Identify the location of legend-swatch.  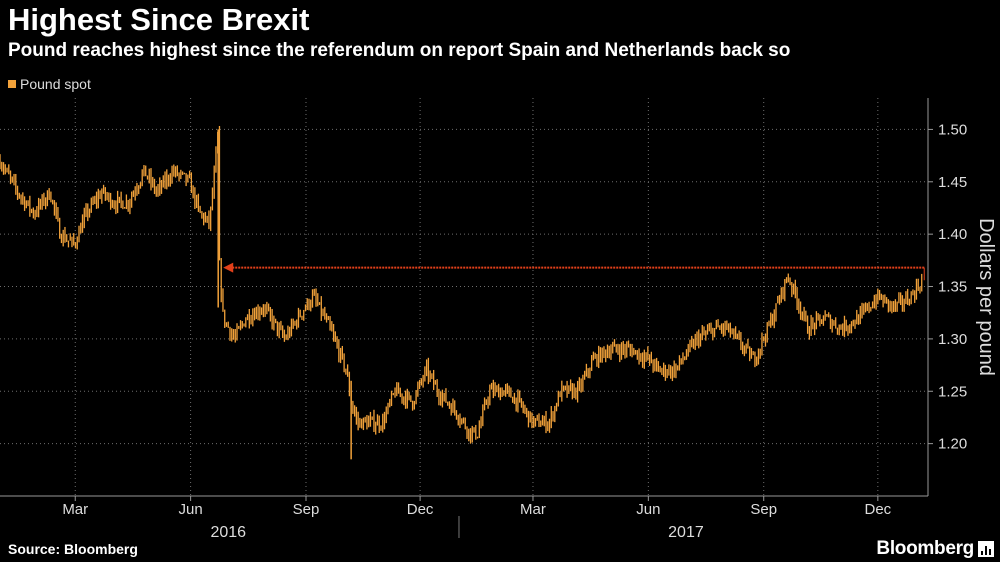
(12, 84).